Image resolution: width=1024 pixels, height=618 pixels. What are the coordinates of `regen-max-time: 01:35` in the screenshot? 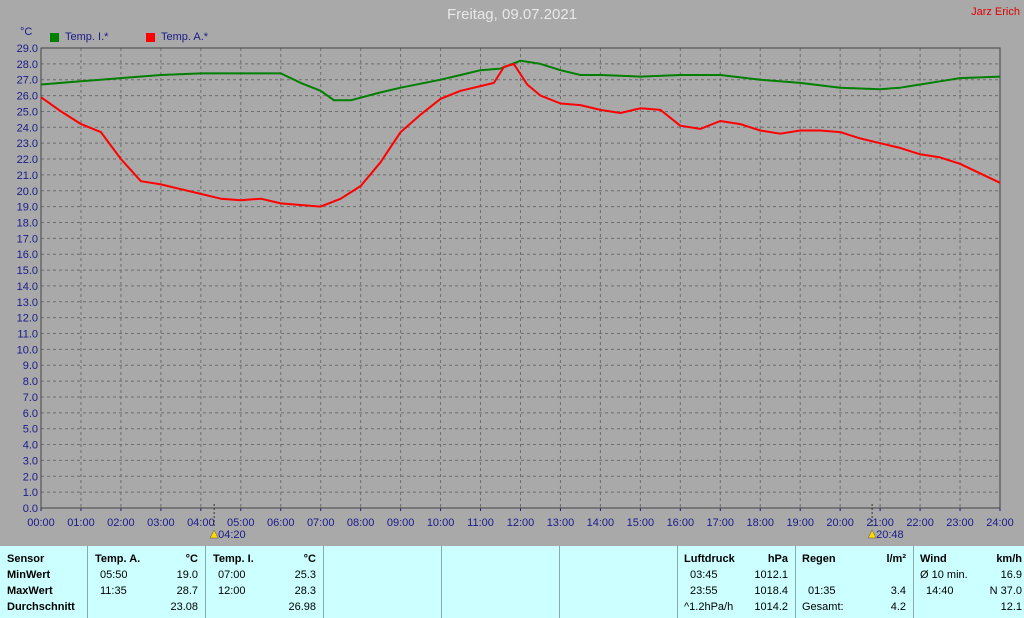 It's located at (822, 591).